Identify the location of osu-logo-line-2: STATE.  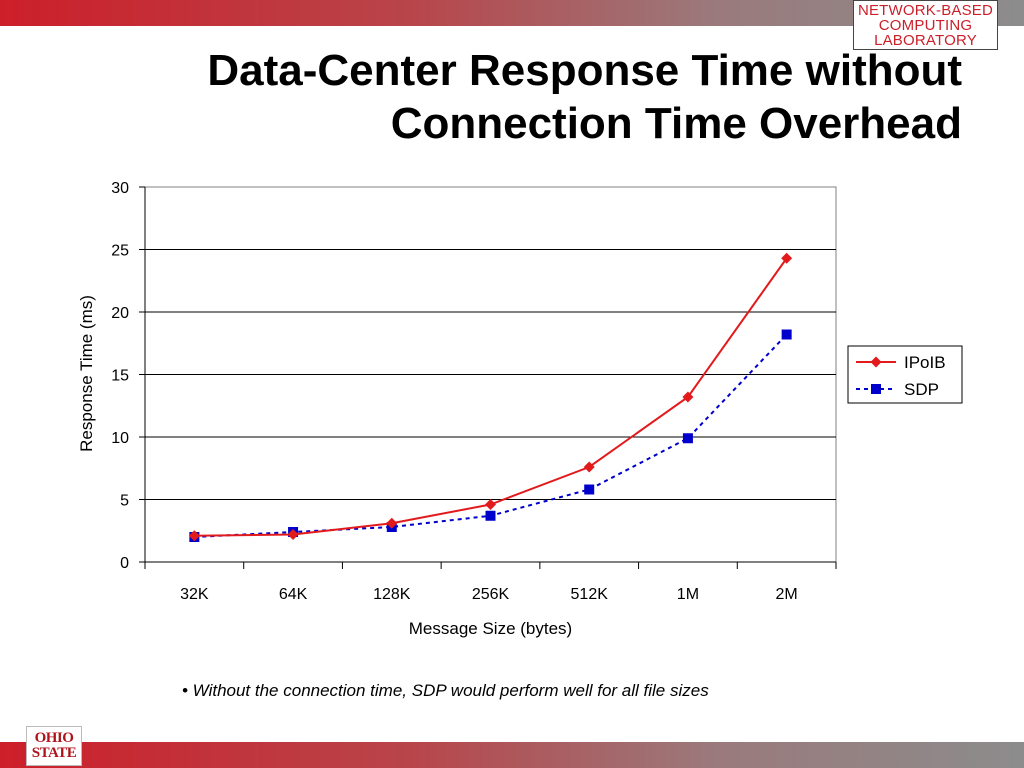
(54, 753).